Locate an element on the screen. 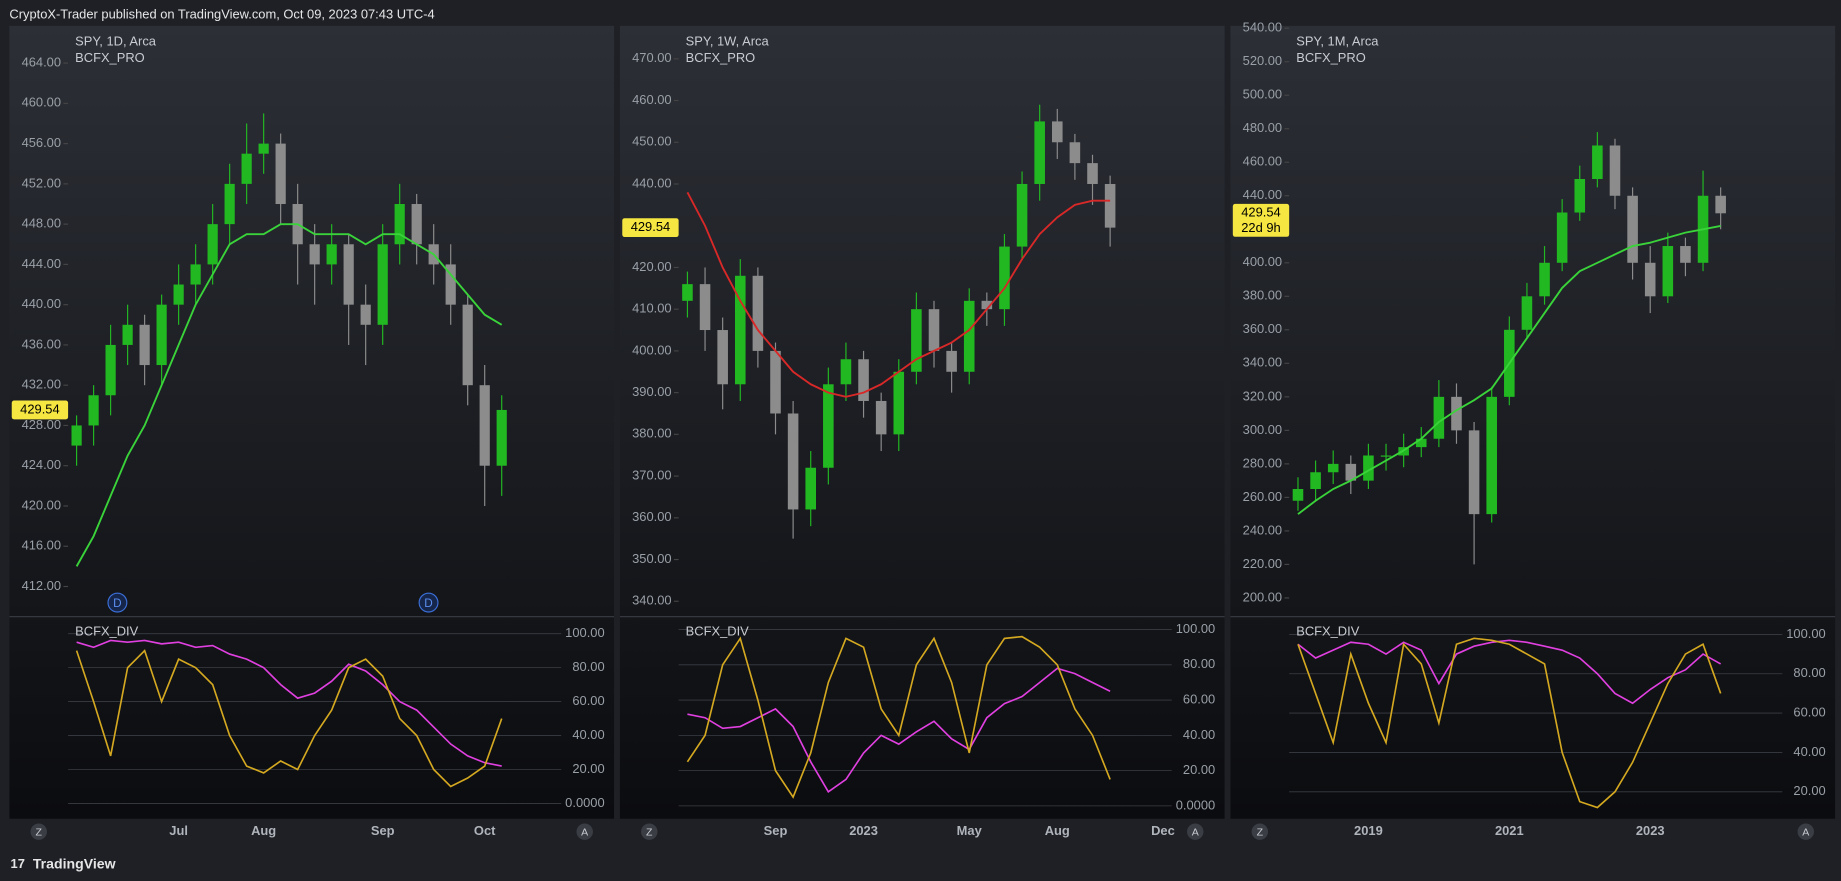 This screenshot has width=1841, height=881. oscillator-title: BCFX_DIV is located at coordinates (106, 630).